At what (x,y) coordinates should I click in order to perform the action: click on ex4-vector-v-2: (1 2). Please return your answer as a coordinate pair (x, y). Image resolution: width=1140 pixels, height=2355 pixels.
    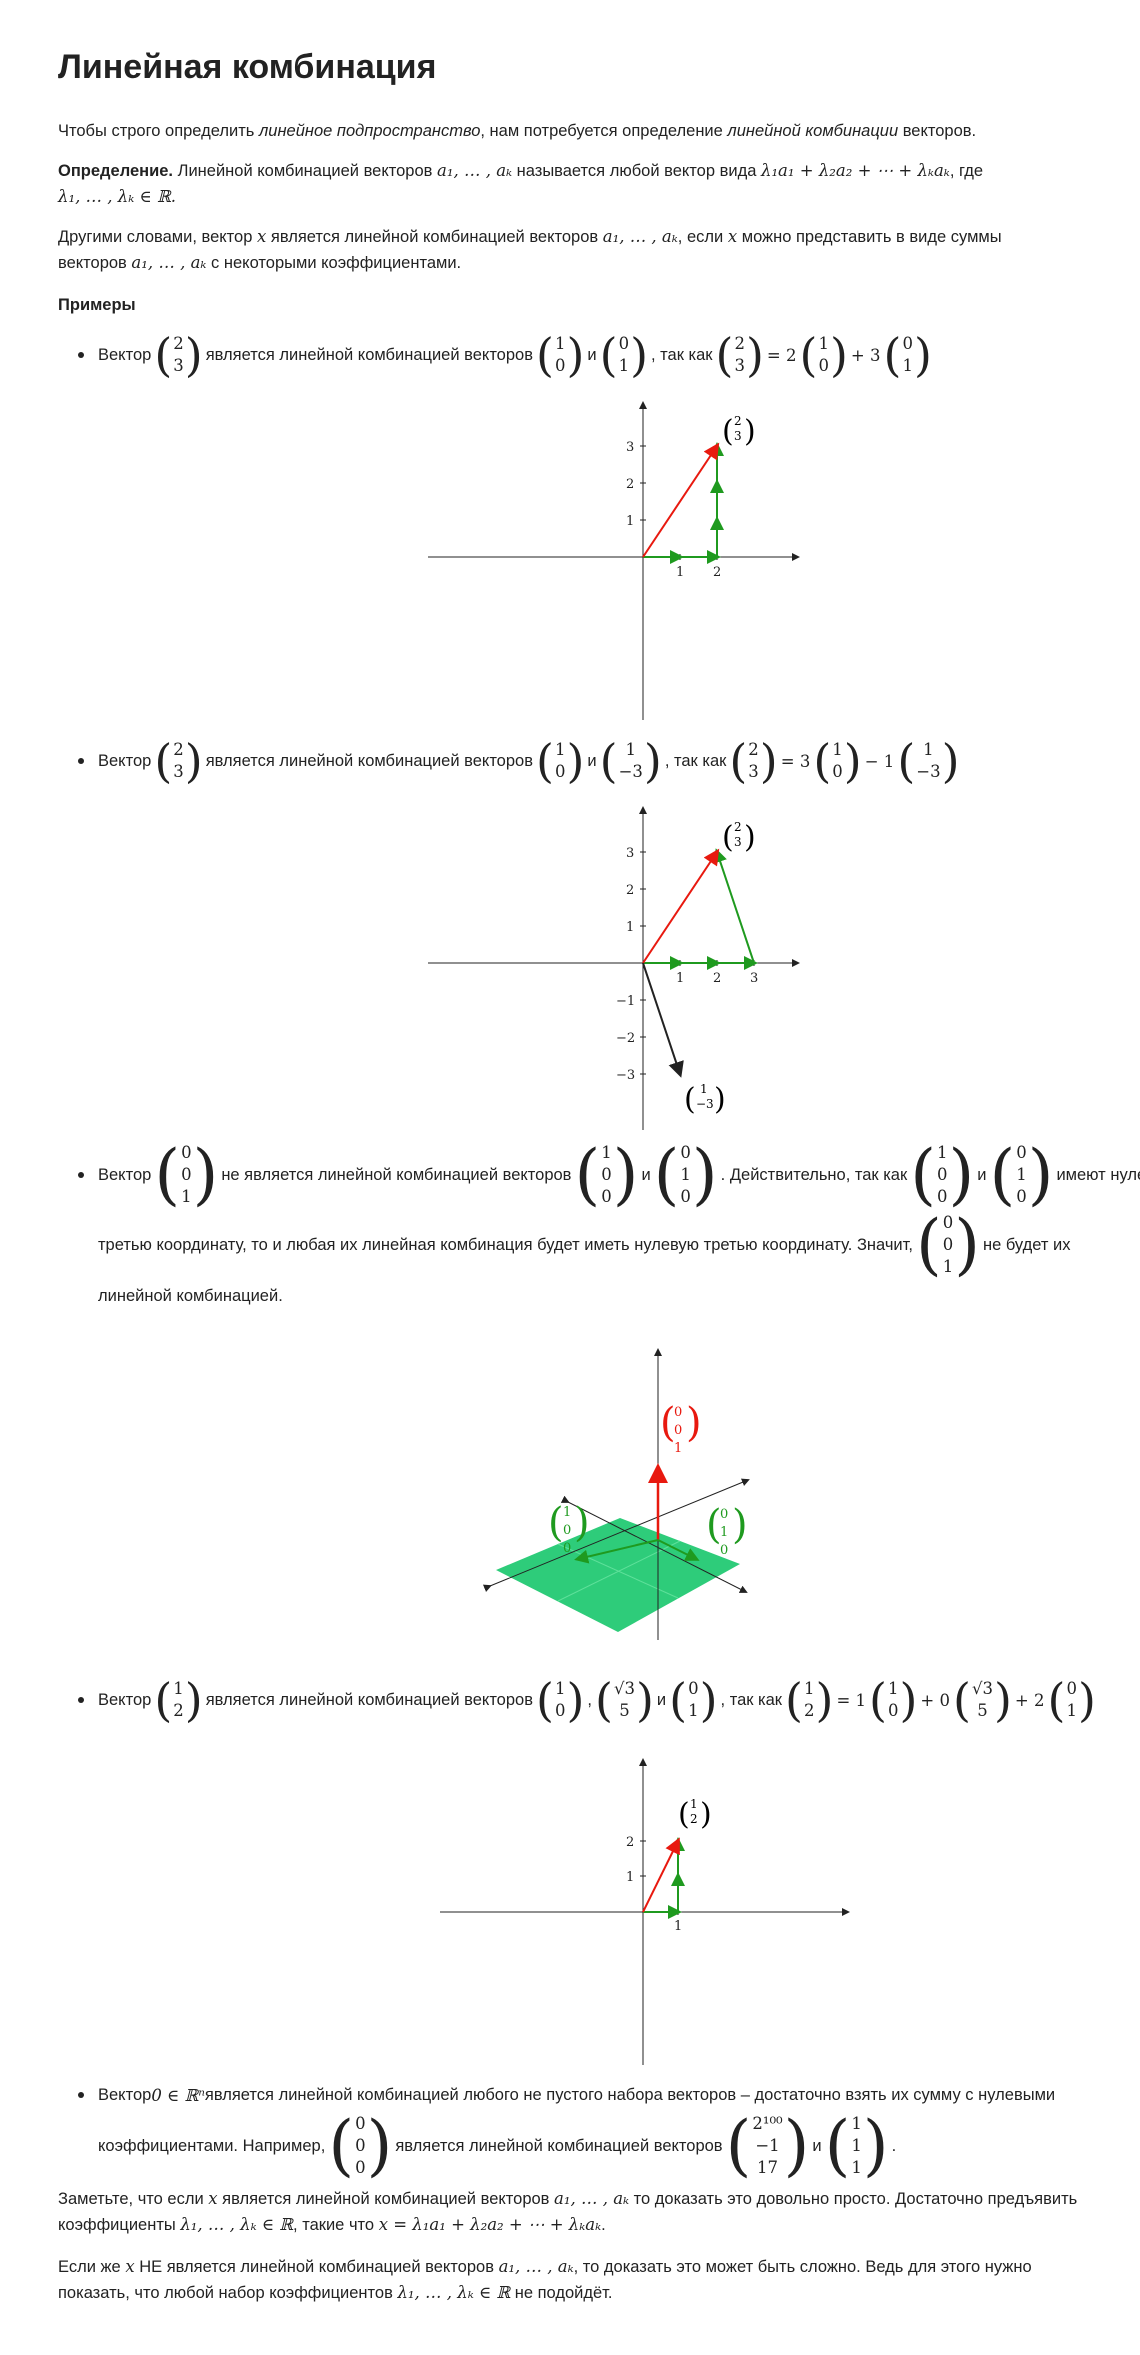
    Looking at the image, I should click on (809, 1700).